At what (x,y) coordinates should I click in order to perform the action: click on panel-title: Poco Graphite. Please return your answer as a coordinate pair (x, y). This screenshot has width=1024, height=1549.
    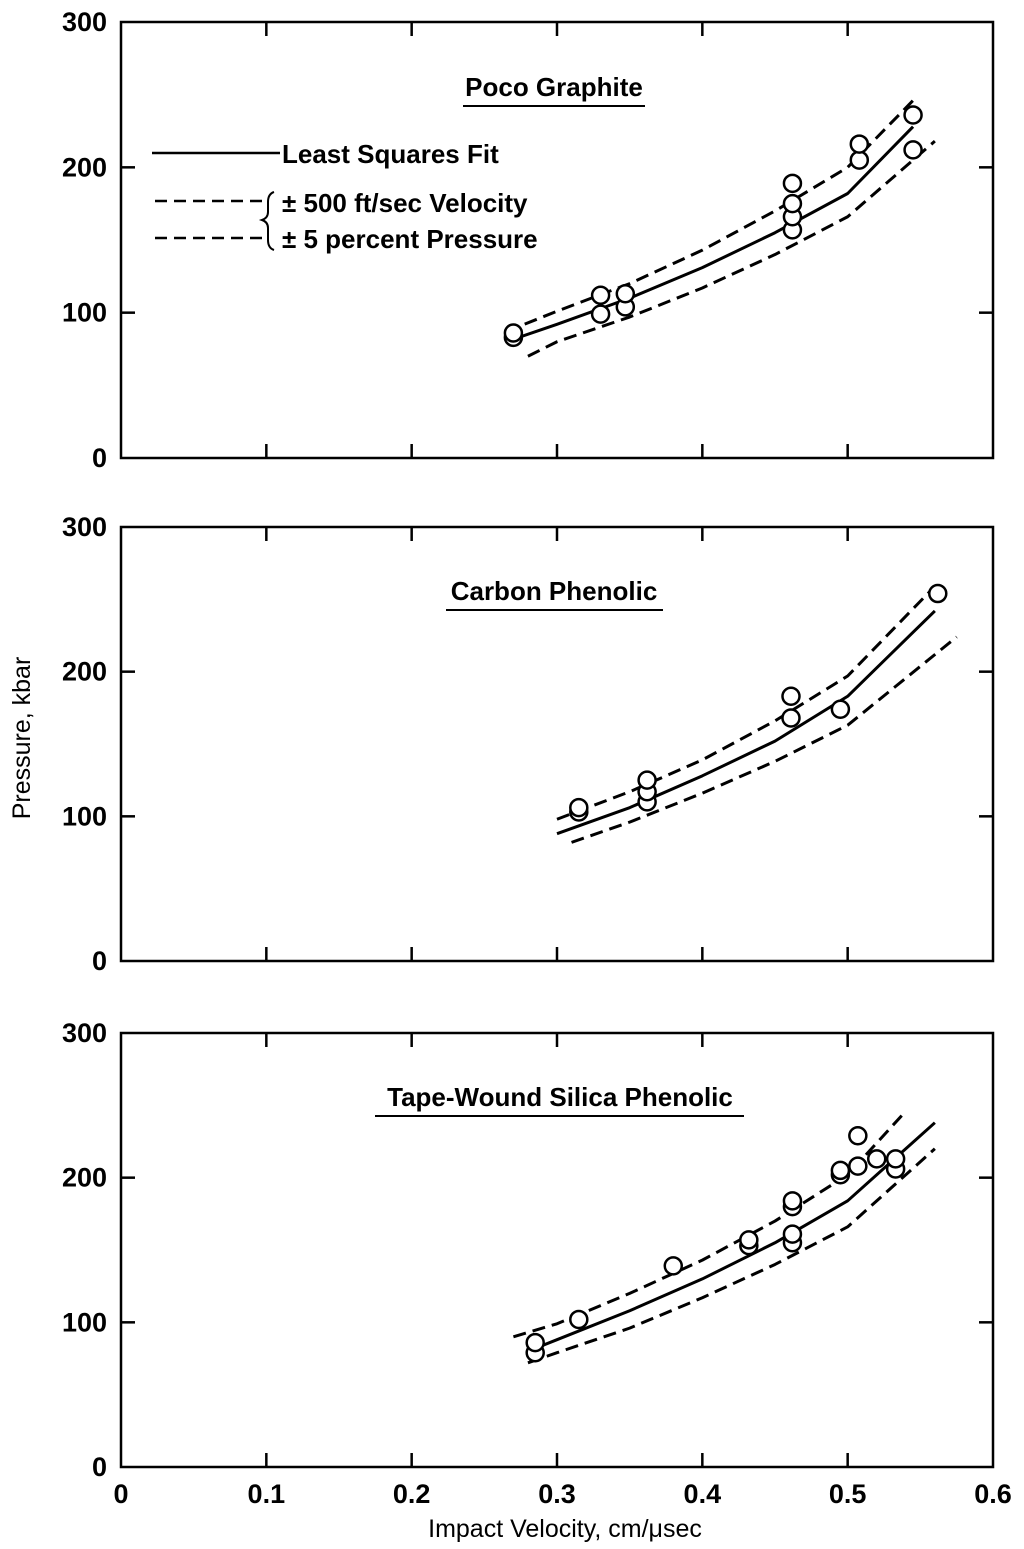
    Looking at the image, I should click on (554, 87).